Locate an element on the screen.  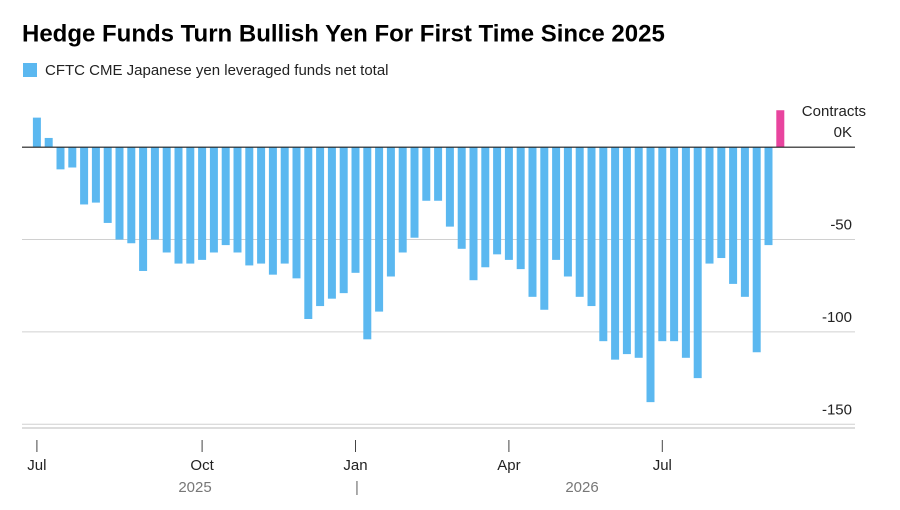
y-tick-label: -150 is located at coordinates (837, 409).